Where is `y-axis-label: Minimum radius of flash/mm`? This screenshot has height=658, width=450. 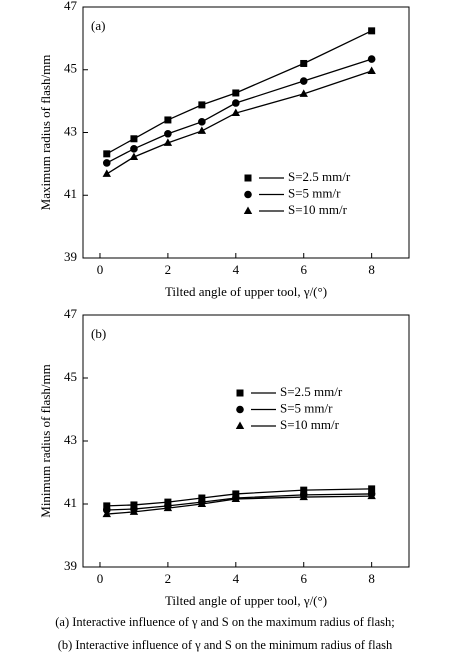
y-axis-label: Minimum radius of flash/mm is located at coordinates (45, 440).